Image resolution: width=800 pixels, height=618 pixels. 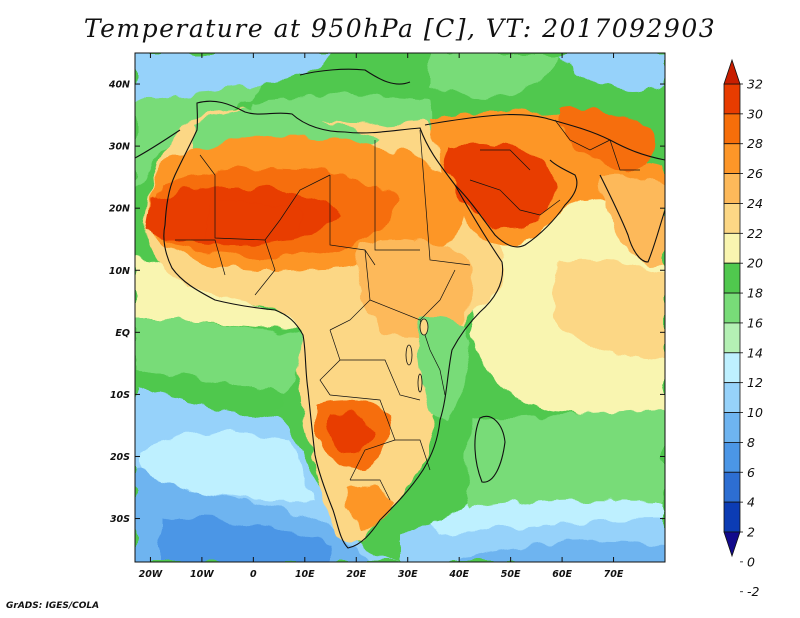 What do you see at coordinates (755, 382) in the screenshot?
I see `colorbar-label: 12` at bounding box center [755, 382].